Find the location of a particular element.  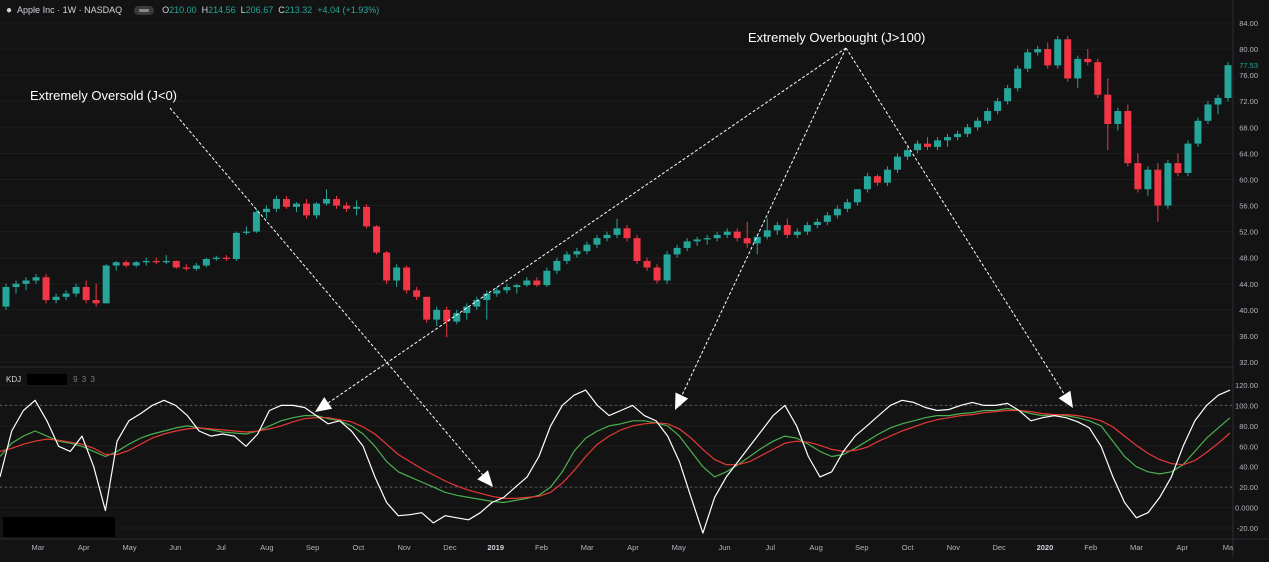

open-value: 210.00 is located at coordinates (183, 10).